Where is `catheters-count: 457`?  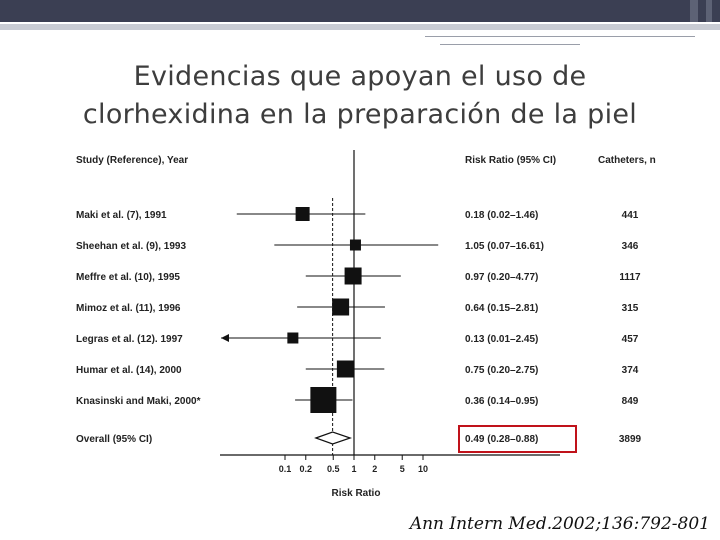
catheters-count: 457 is located at coordinates (630, 339).